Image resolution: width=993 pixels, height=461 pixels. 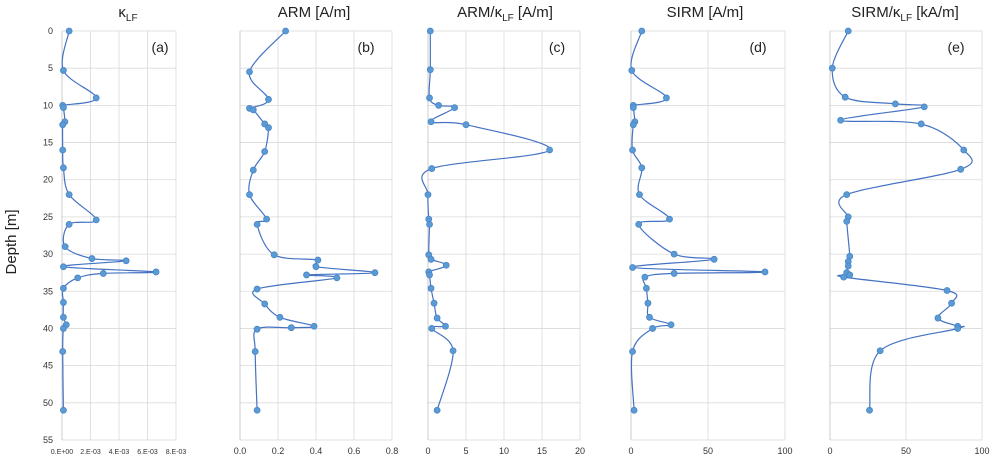 What do you see at coordinates (48, 366) in the screenshot?
I see `y-tick-label: 45` at bounding box center [48, 366].